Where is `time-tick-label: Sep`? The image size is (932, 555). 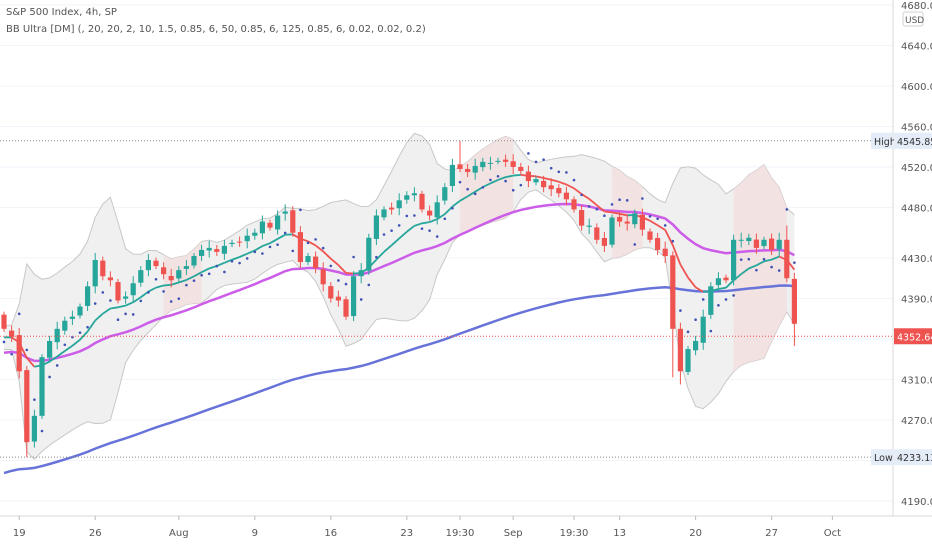
time-tick-label: Sep is located at coordinates (513, 533).